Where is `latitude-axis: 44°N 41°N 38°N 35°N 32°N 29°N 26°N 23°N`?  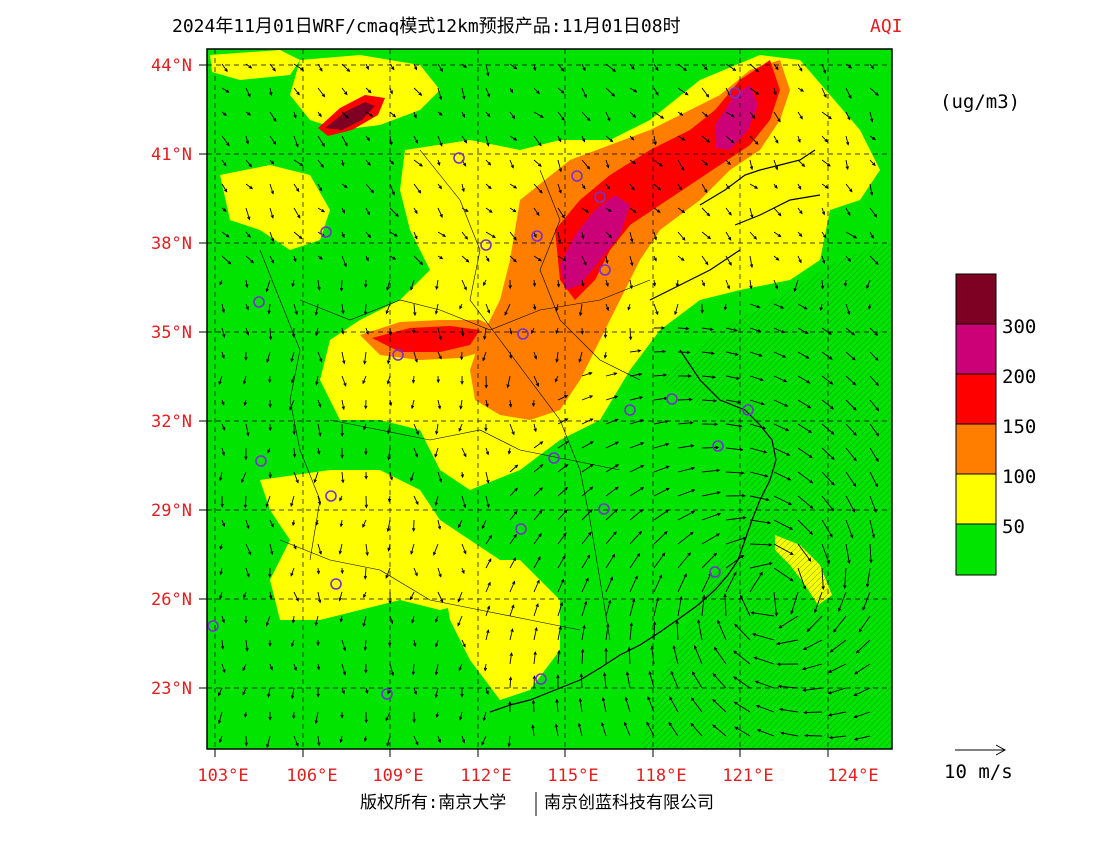 latitude-axis: 44°N 41°N 38°N 35°N 32°N 29°N 26°N 23°N is located at coordinates (171, 377).